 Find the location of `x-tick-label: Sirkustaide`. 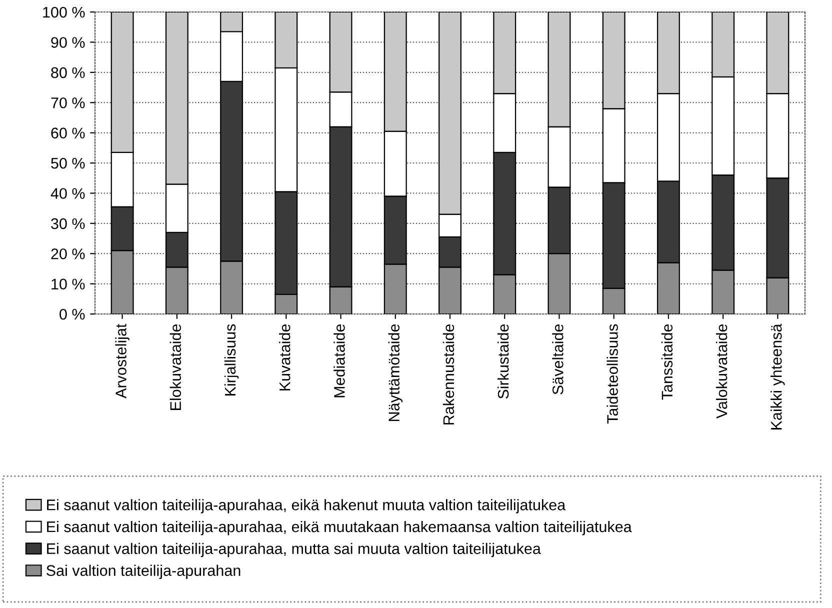

x-tick-label: Sirkustaide is located at coordinates (503, 361).